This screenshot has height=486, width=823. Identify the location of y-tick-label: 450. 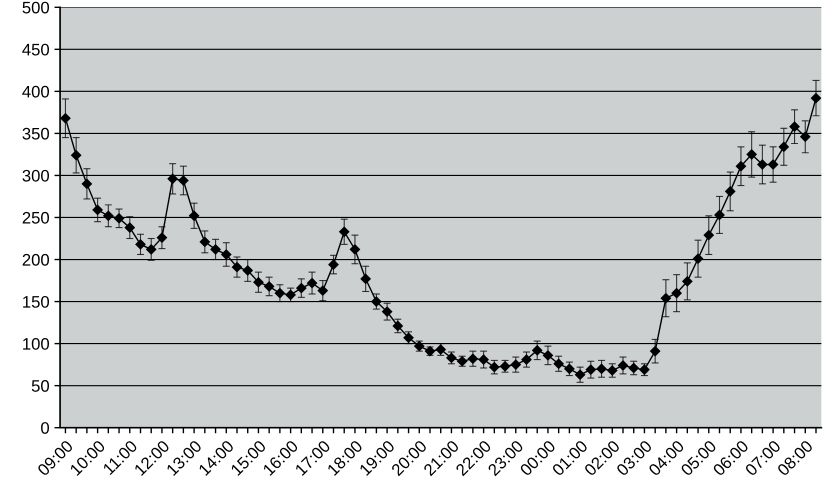
(36, 50).